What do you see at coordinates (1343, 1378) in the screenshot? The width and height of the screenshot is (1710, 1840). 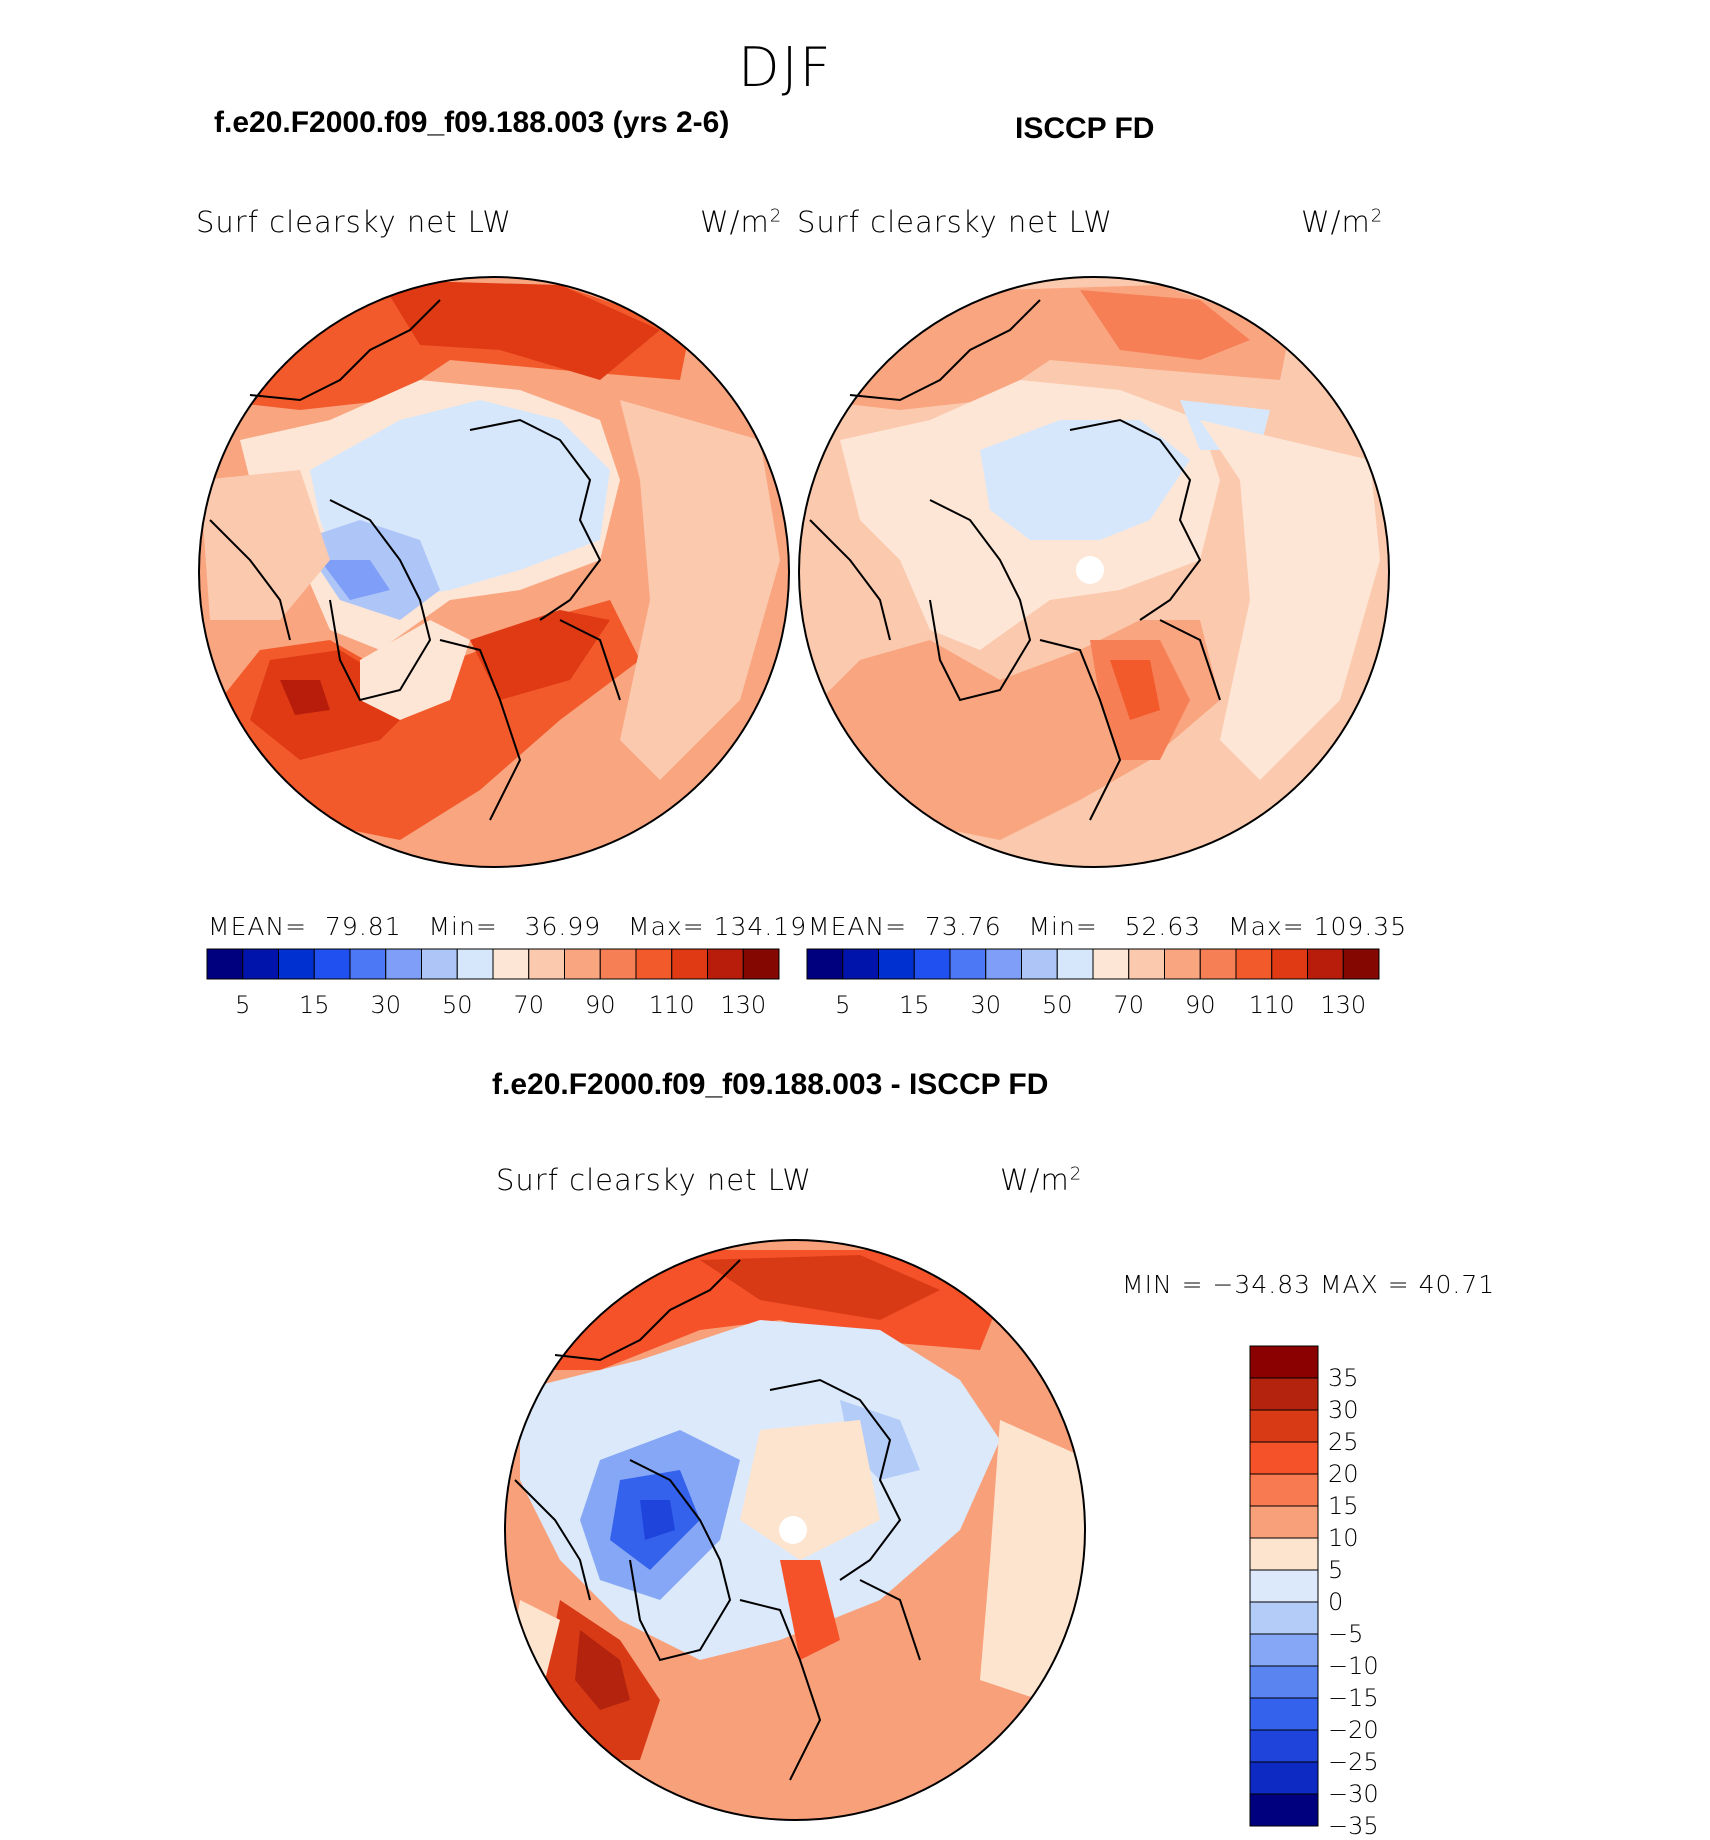 I see `colorbar-tick-label: 35` at bounding box center [1343, 1378].